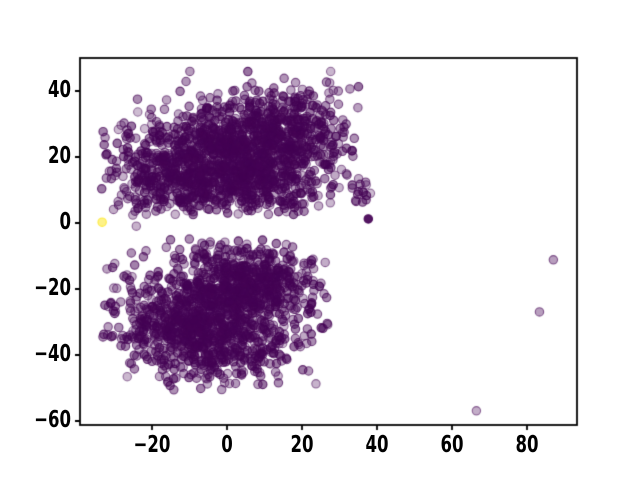 The height and width of the screenshot is (480, 640). Describe the element at coordinates (52, 288) in the screenshot. I see `y-tick-label: −20` at that location.